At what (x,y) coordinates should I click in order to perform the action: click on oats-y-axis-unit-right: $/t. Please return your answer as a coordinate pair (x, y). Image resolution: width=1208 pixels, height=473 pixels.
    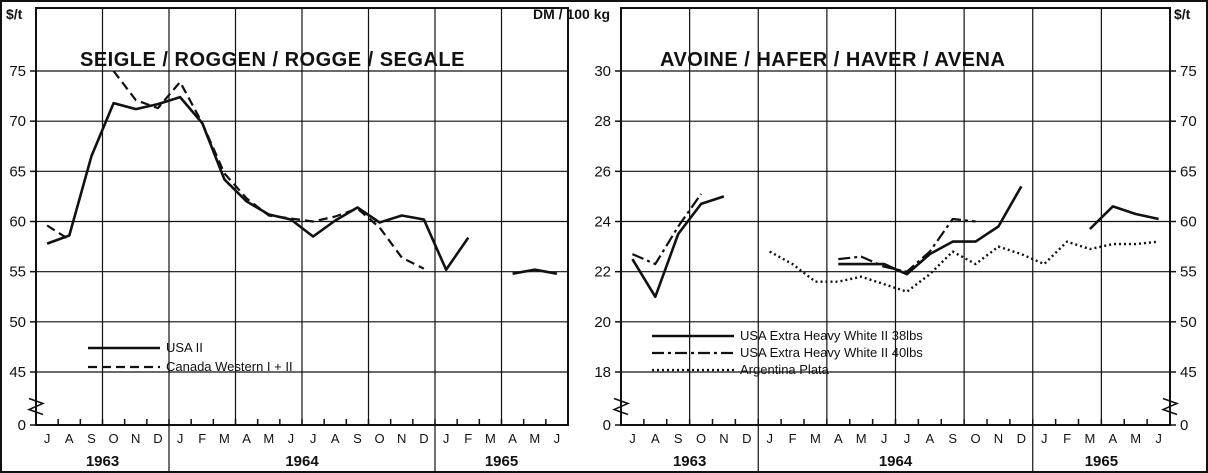
    Looking at the image, I should click on (1182, 14).